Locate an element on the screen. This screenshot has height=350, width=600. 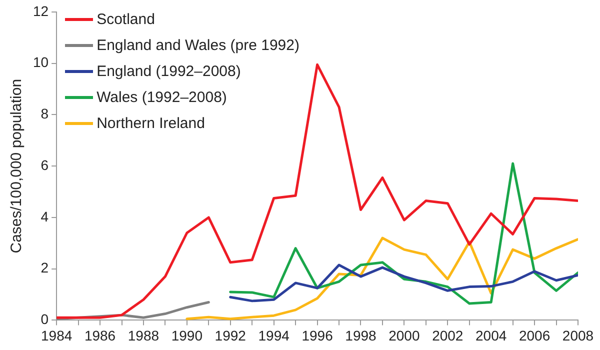
x-tick-label: 1990 is located at coordinates (187, 335).